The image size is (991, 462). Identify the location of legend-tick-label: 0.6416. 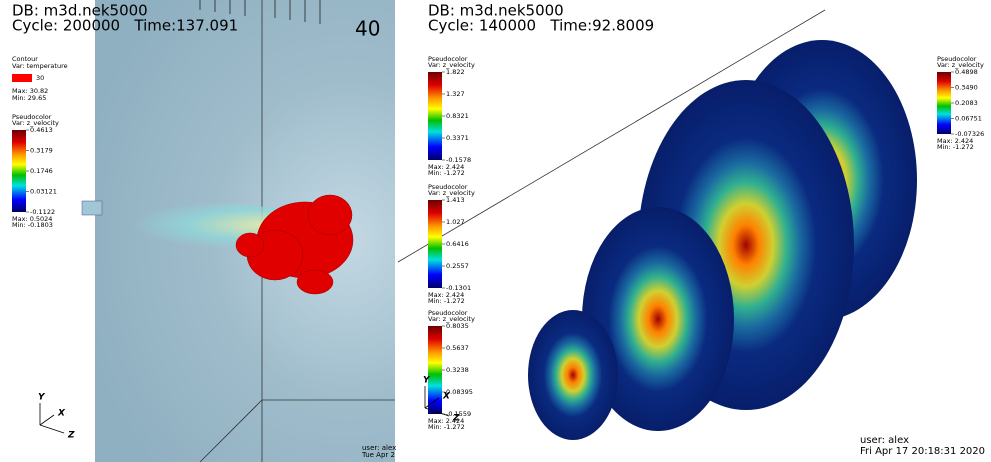
(457, 244).